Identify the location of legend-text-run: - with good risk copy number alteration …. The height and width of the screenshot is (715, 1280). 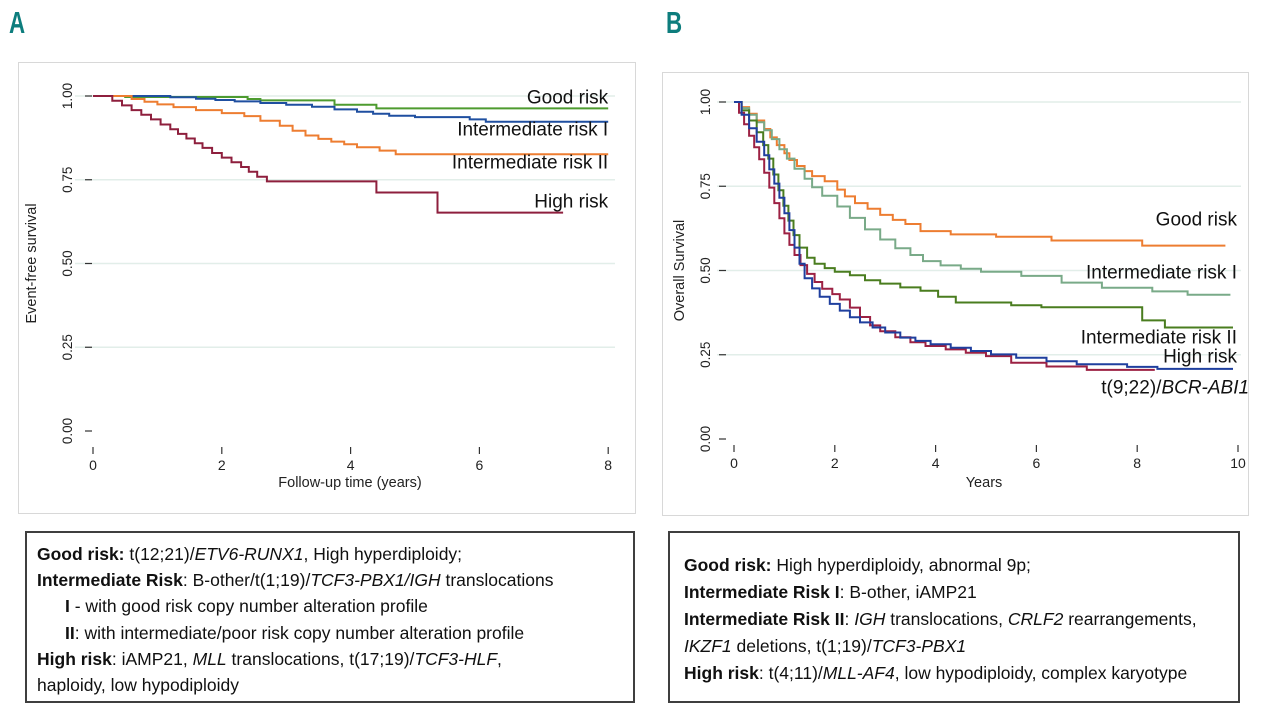
(248, 606).